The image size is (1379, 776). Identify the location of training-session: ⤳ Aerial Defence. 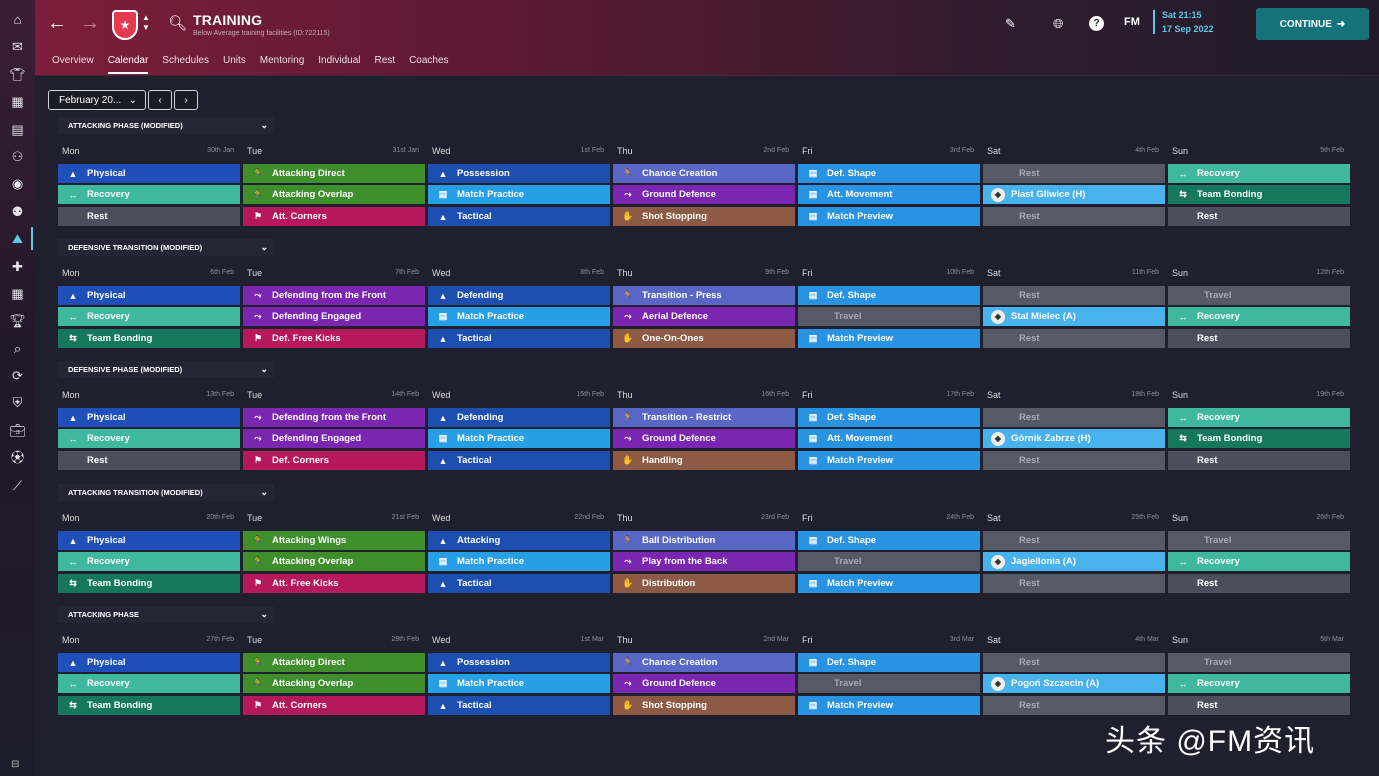
(704, 316).